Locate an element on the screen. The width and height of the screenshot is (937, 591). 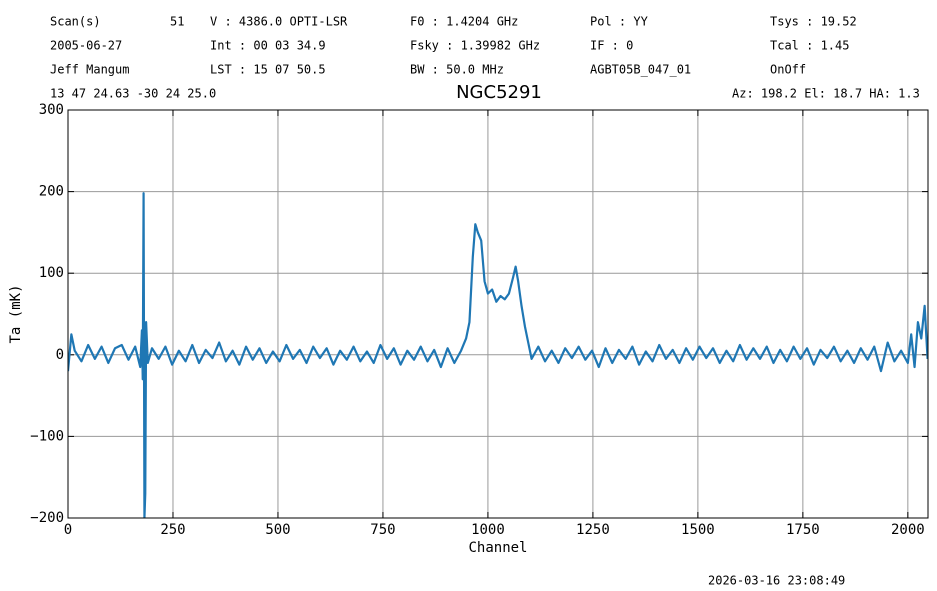
header-field: AGBT05B_047_01 is located at coordinates (640, 70).